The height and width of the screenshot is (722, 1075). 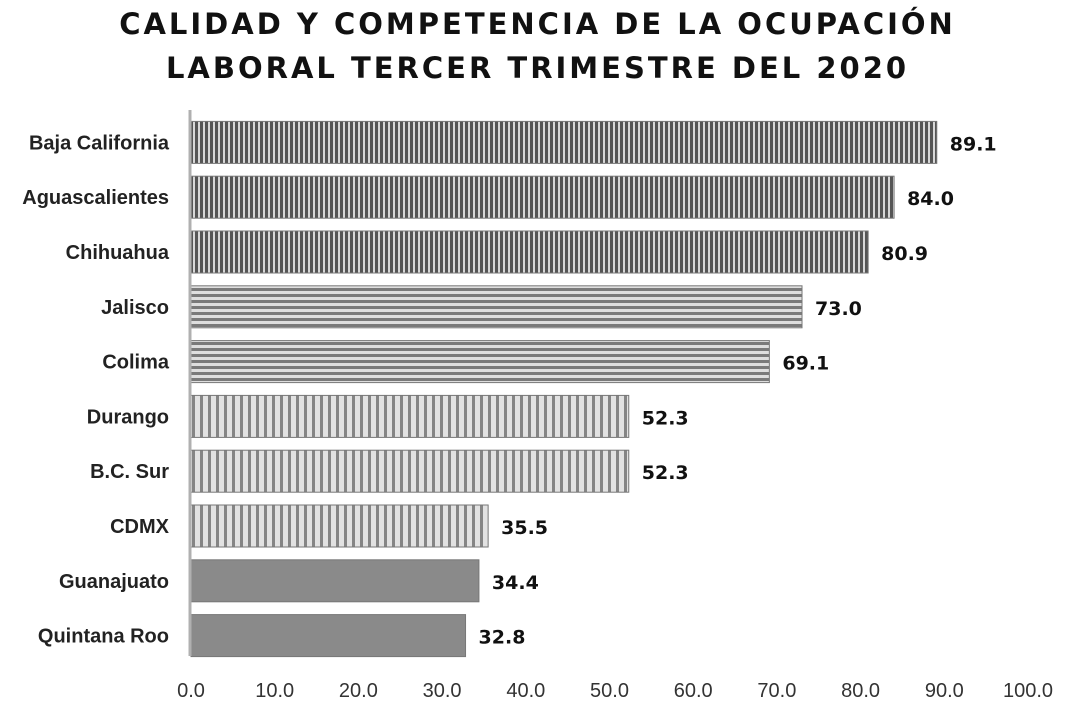 What do you see at coordinates (103, 637) in the screenshot?
I see `category-label-9: Quintana Roo` at bounding box center [103, 637].